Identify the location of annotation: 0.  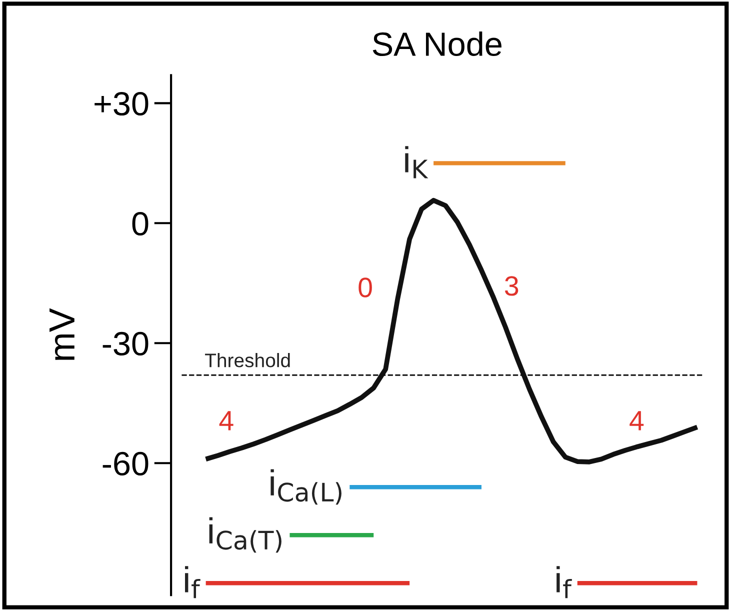
(365, 288).